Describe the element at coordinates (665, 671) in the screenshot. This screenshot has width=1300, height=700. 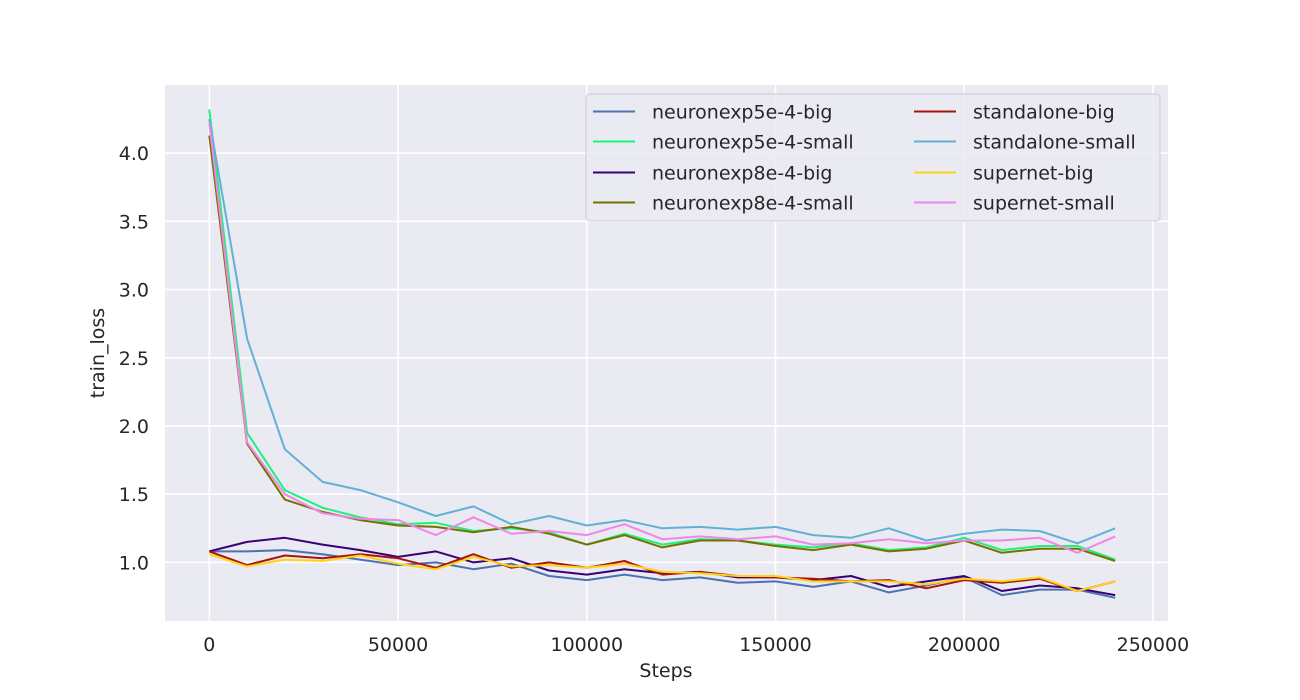
I see `x-axis-label: Steps` at that location.